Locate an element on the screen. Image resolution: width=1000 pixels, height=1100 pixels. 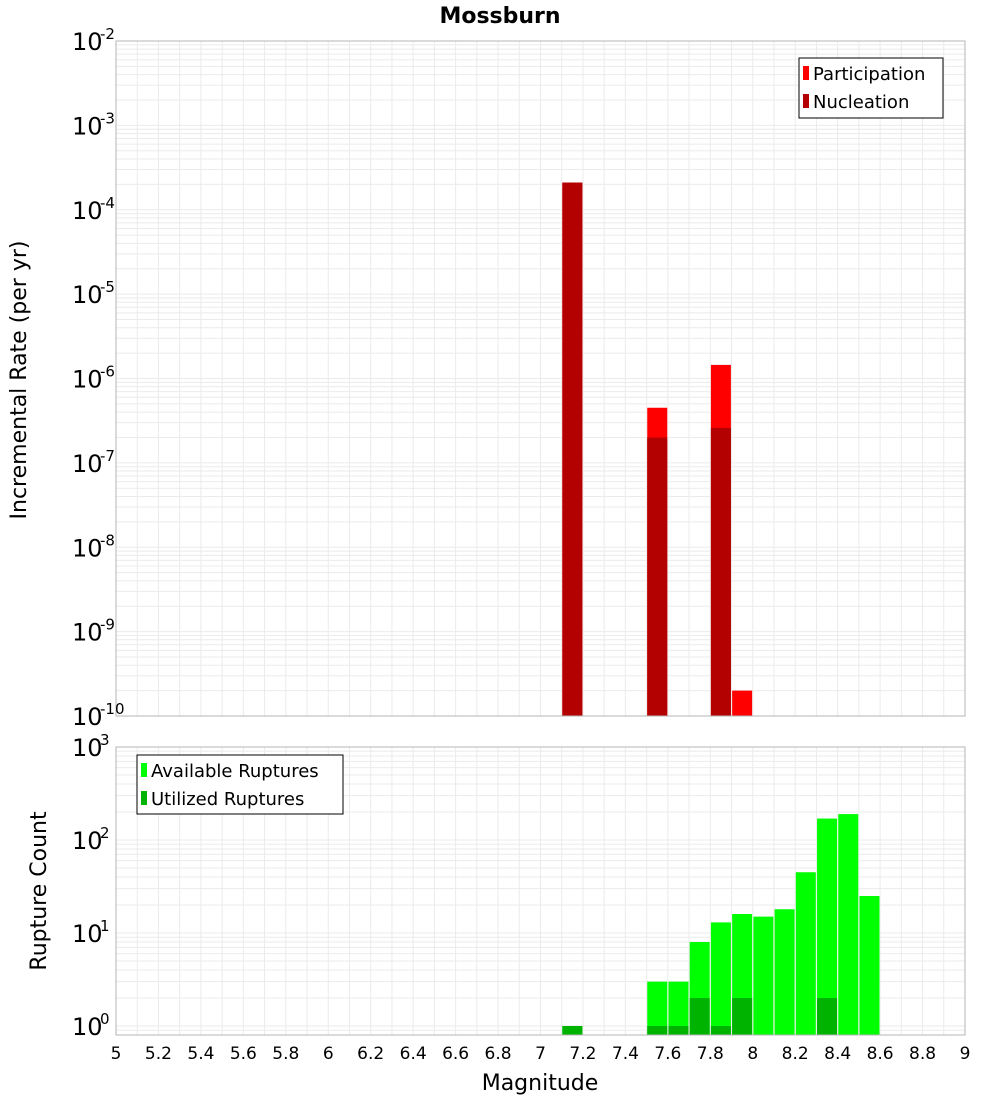
x-tick-label: 6.4 is located at coordinates (413, 1054).